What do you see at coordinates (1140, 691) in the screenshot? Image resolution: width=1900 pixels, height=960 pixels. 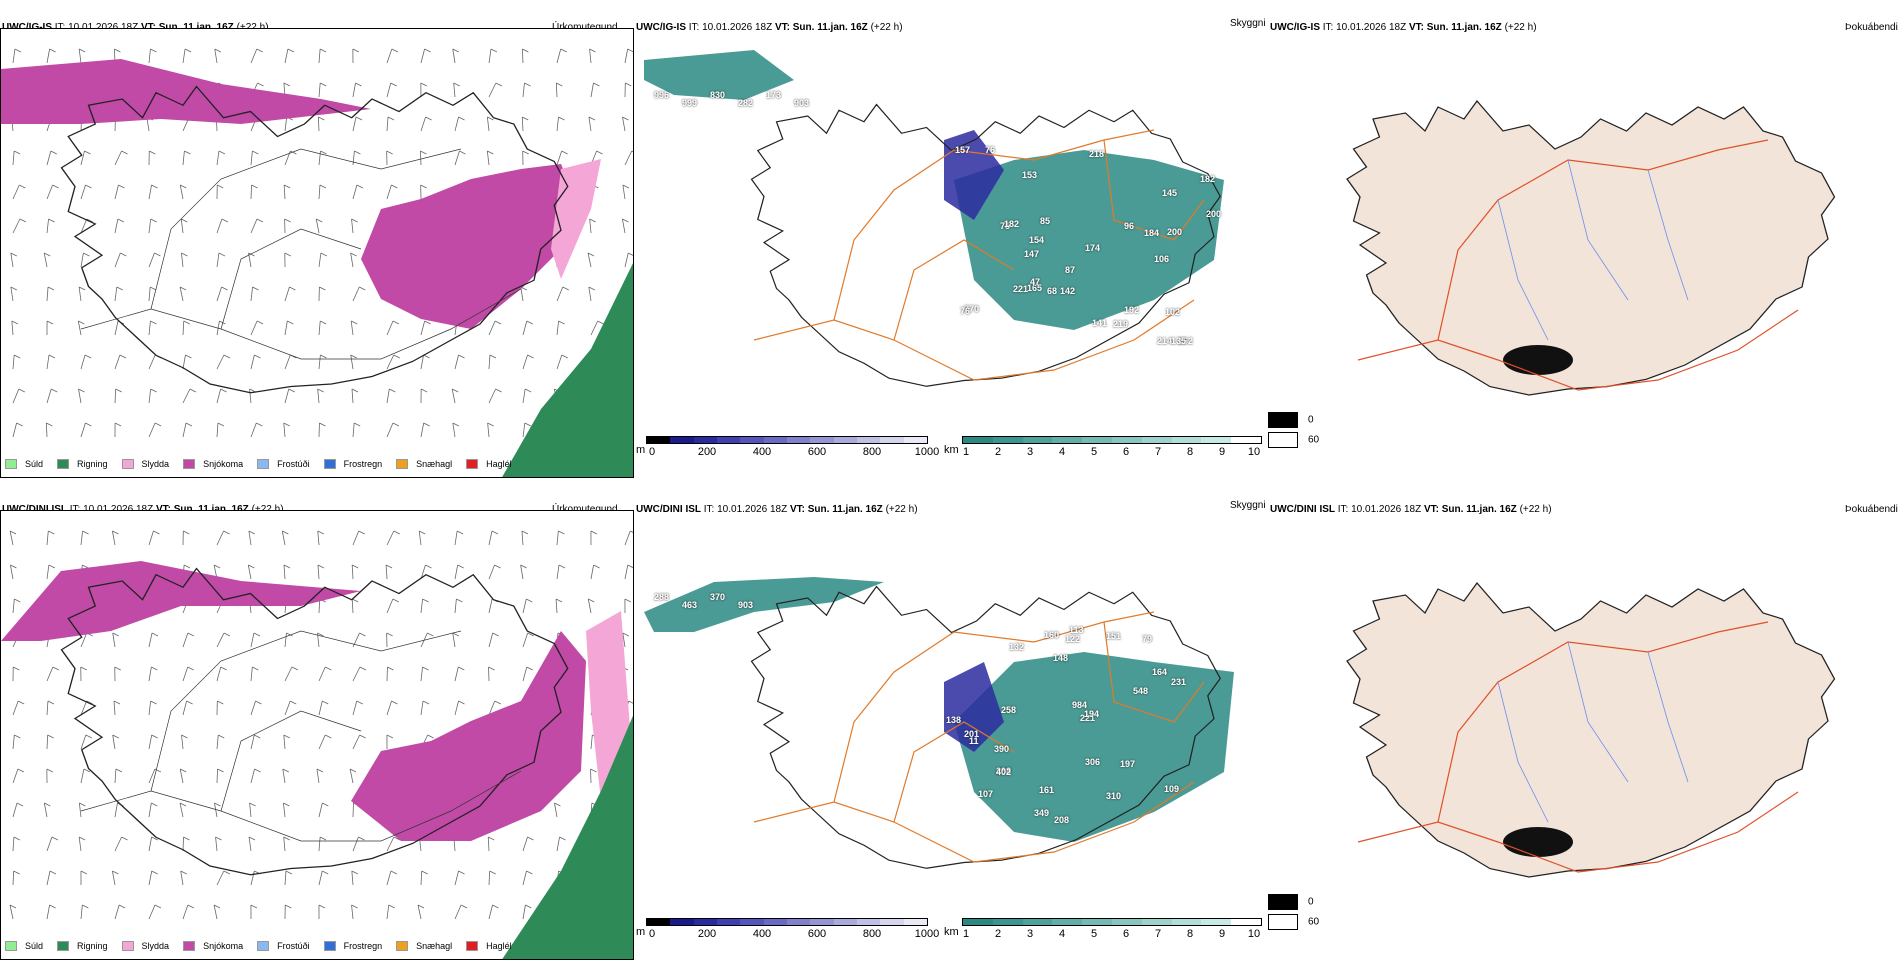 I see `visibility-value-label: 548` at bounding box center [1140, 691].